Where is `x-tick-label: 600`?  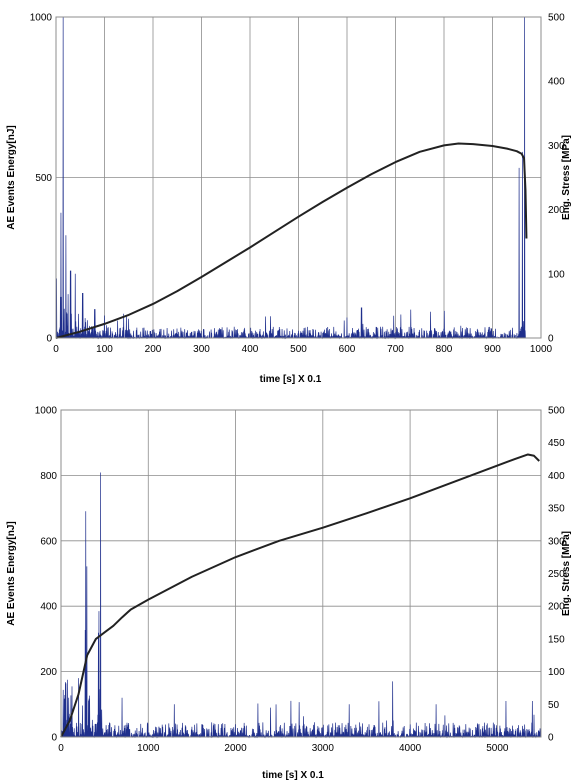
x-tick-label: 600 is located at coordinates (347, 349).